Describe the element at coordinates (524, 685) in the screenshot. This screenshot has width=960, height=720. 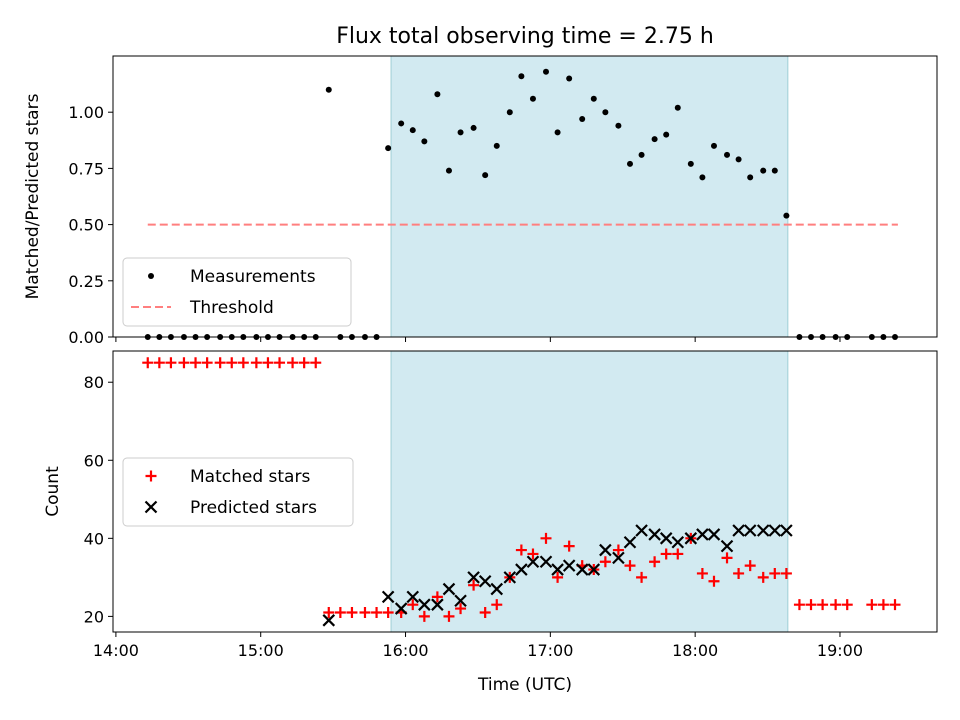
I see `x-axis-label: Time (UTC)` at that location.